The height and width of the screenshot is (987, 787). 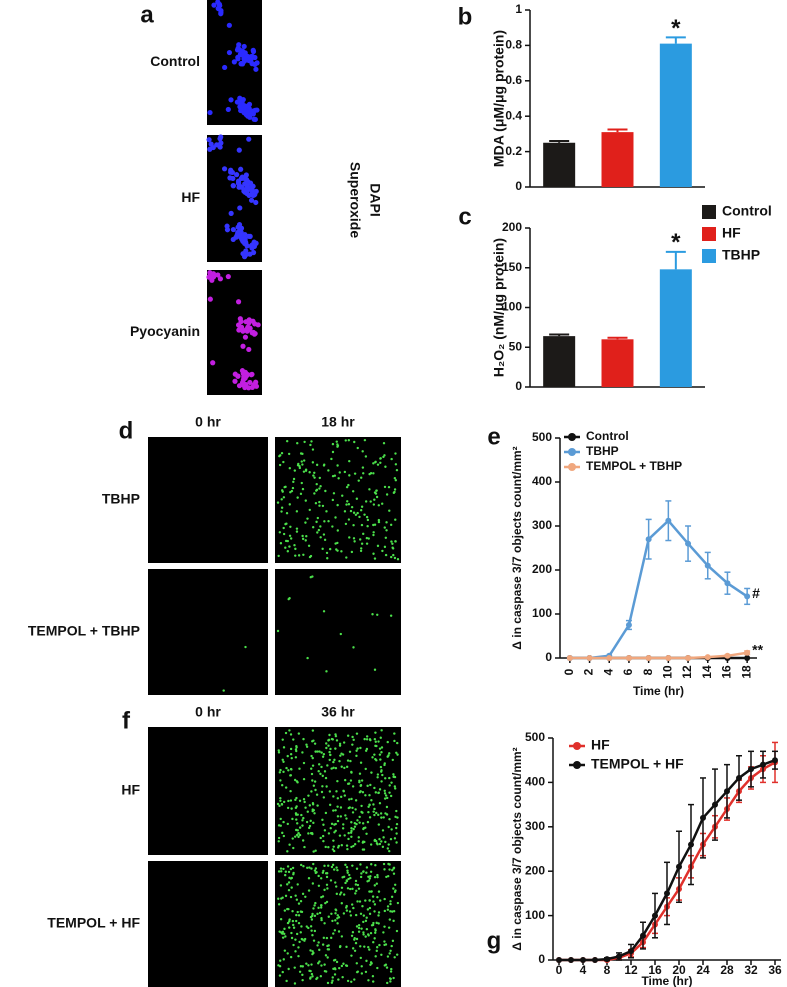 What do you see at coordinates (747, 211) in the screenshot?
I see `legend-label: Control` at bounding box center [747, 211].